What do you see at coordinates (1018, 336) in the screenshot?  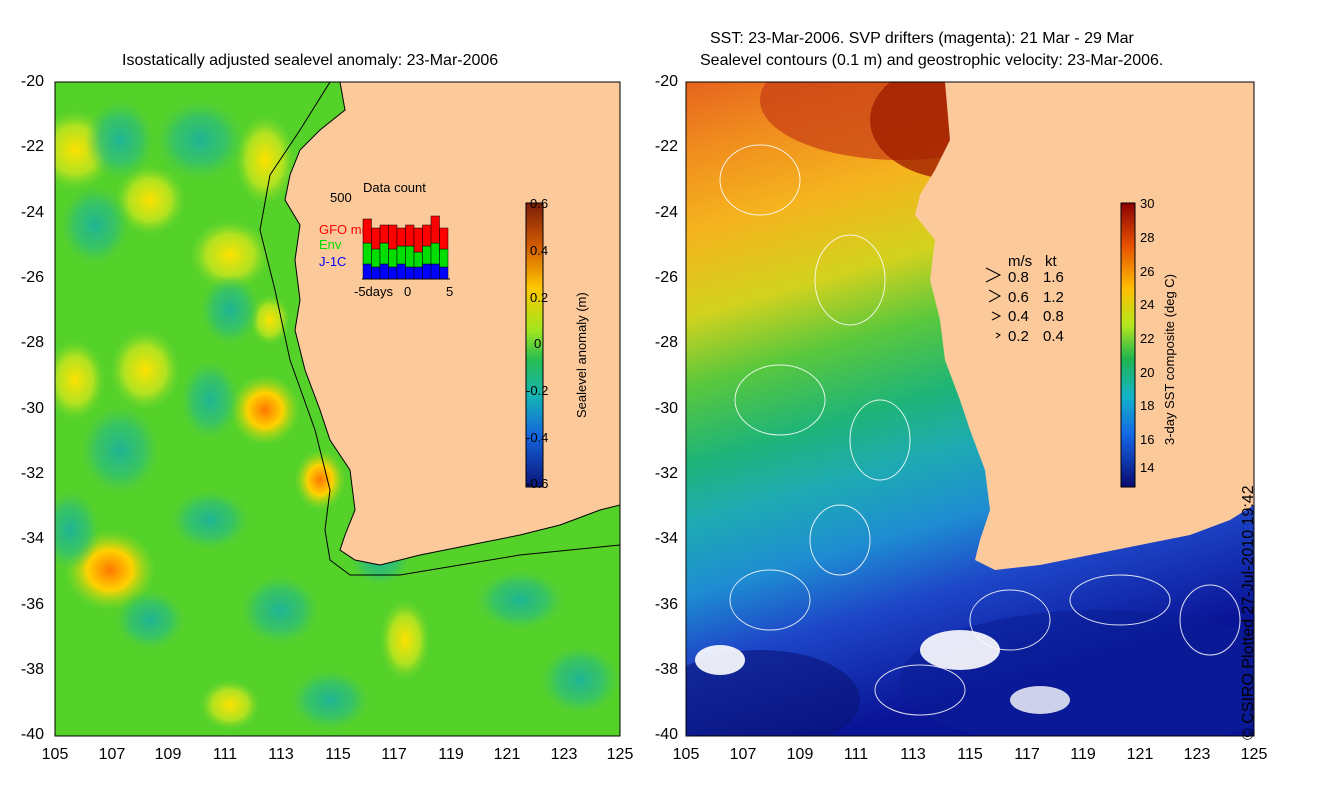 I see `velocity-row-4-ms: 0.2` at bounding box center [1018, 336].